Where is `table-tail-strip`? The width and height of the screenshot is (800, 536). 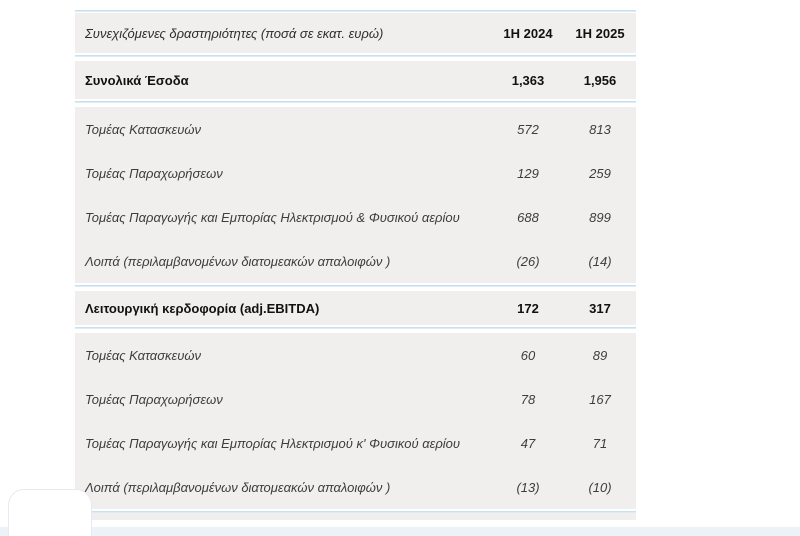 table-tail-strip is located at coordinates (355, 516).